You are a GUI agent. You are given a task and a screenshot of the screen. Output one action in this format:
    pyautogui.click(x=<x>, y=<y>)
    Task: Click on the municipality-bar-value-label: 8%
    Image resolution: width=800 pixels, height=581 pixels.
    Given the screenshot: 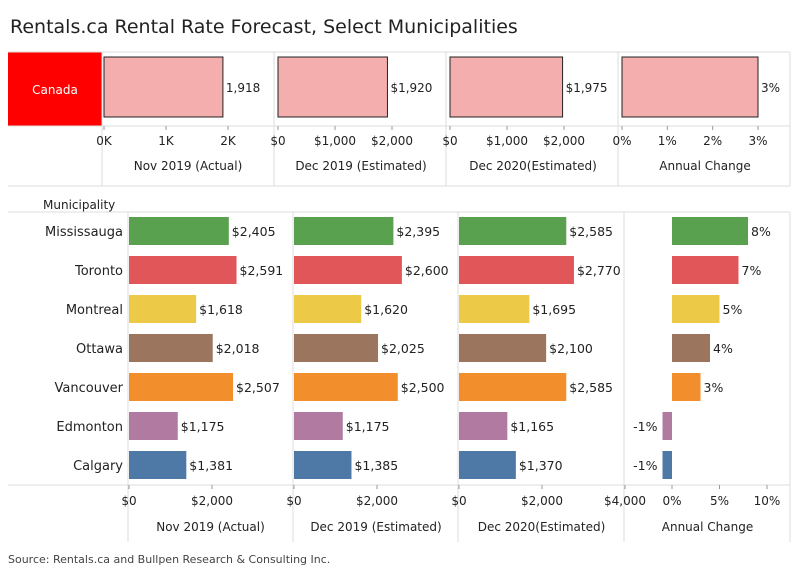 What is the action you would take?
    pyautogui.click(x=761, y=231)
    